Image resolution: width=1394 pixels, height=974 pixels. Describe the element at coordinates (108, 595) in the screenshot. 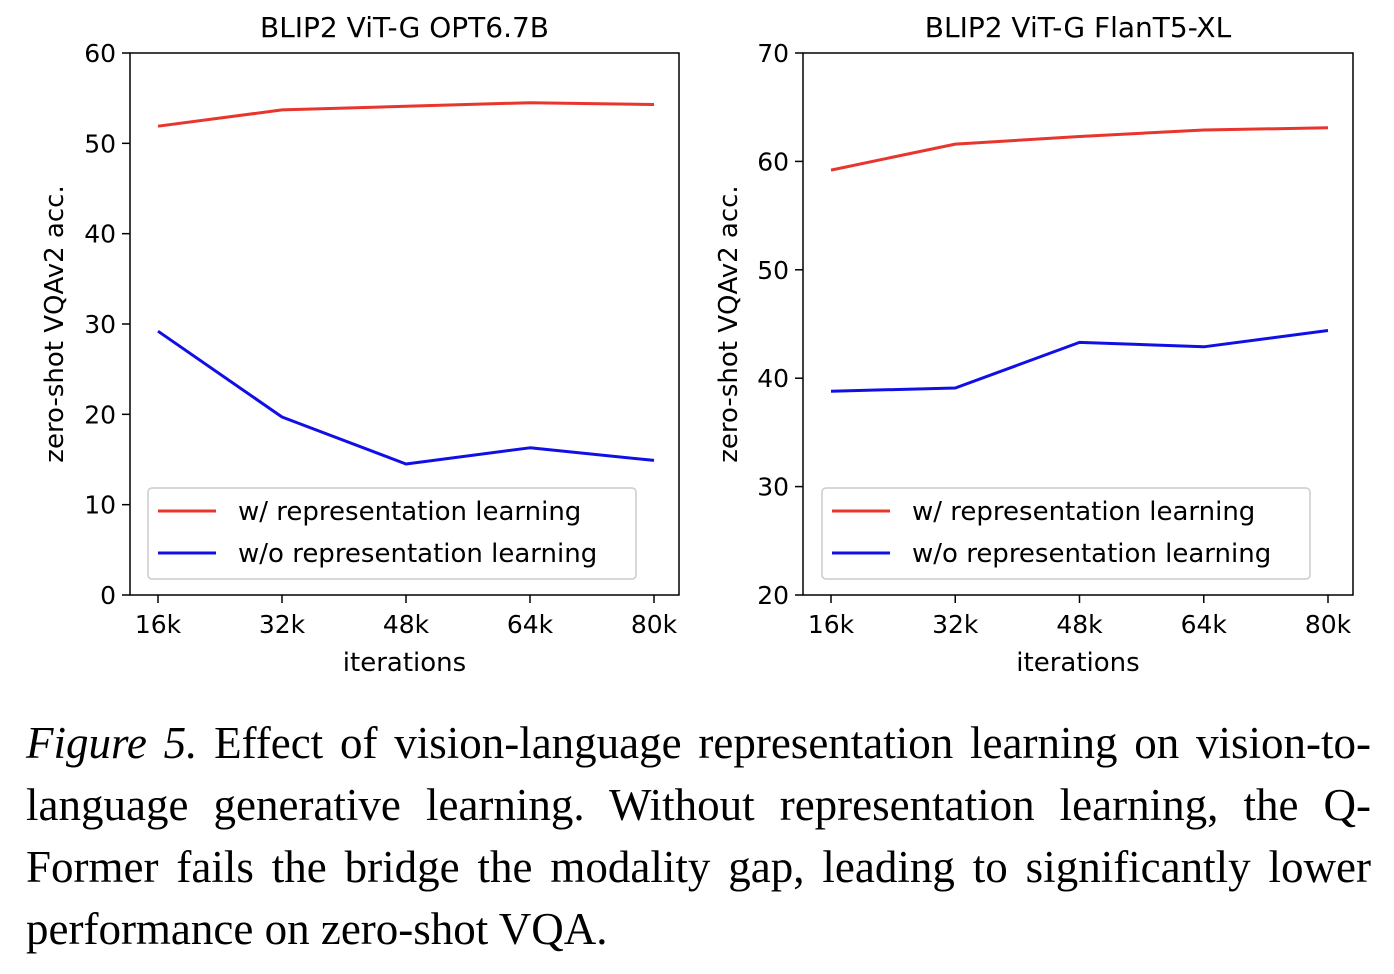

I see `y-tick-label: 0` at that location.